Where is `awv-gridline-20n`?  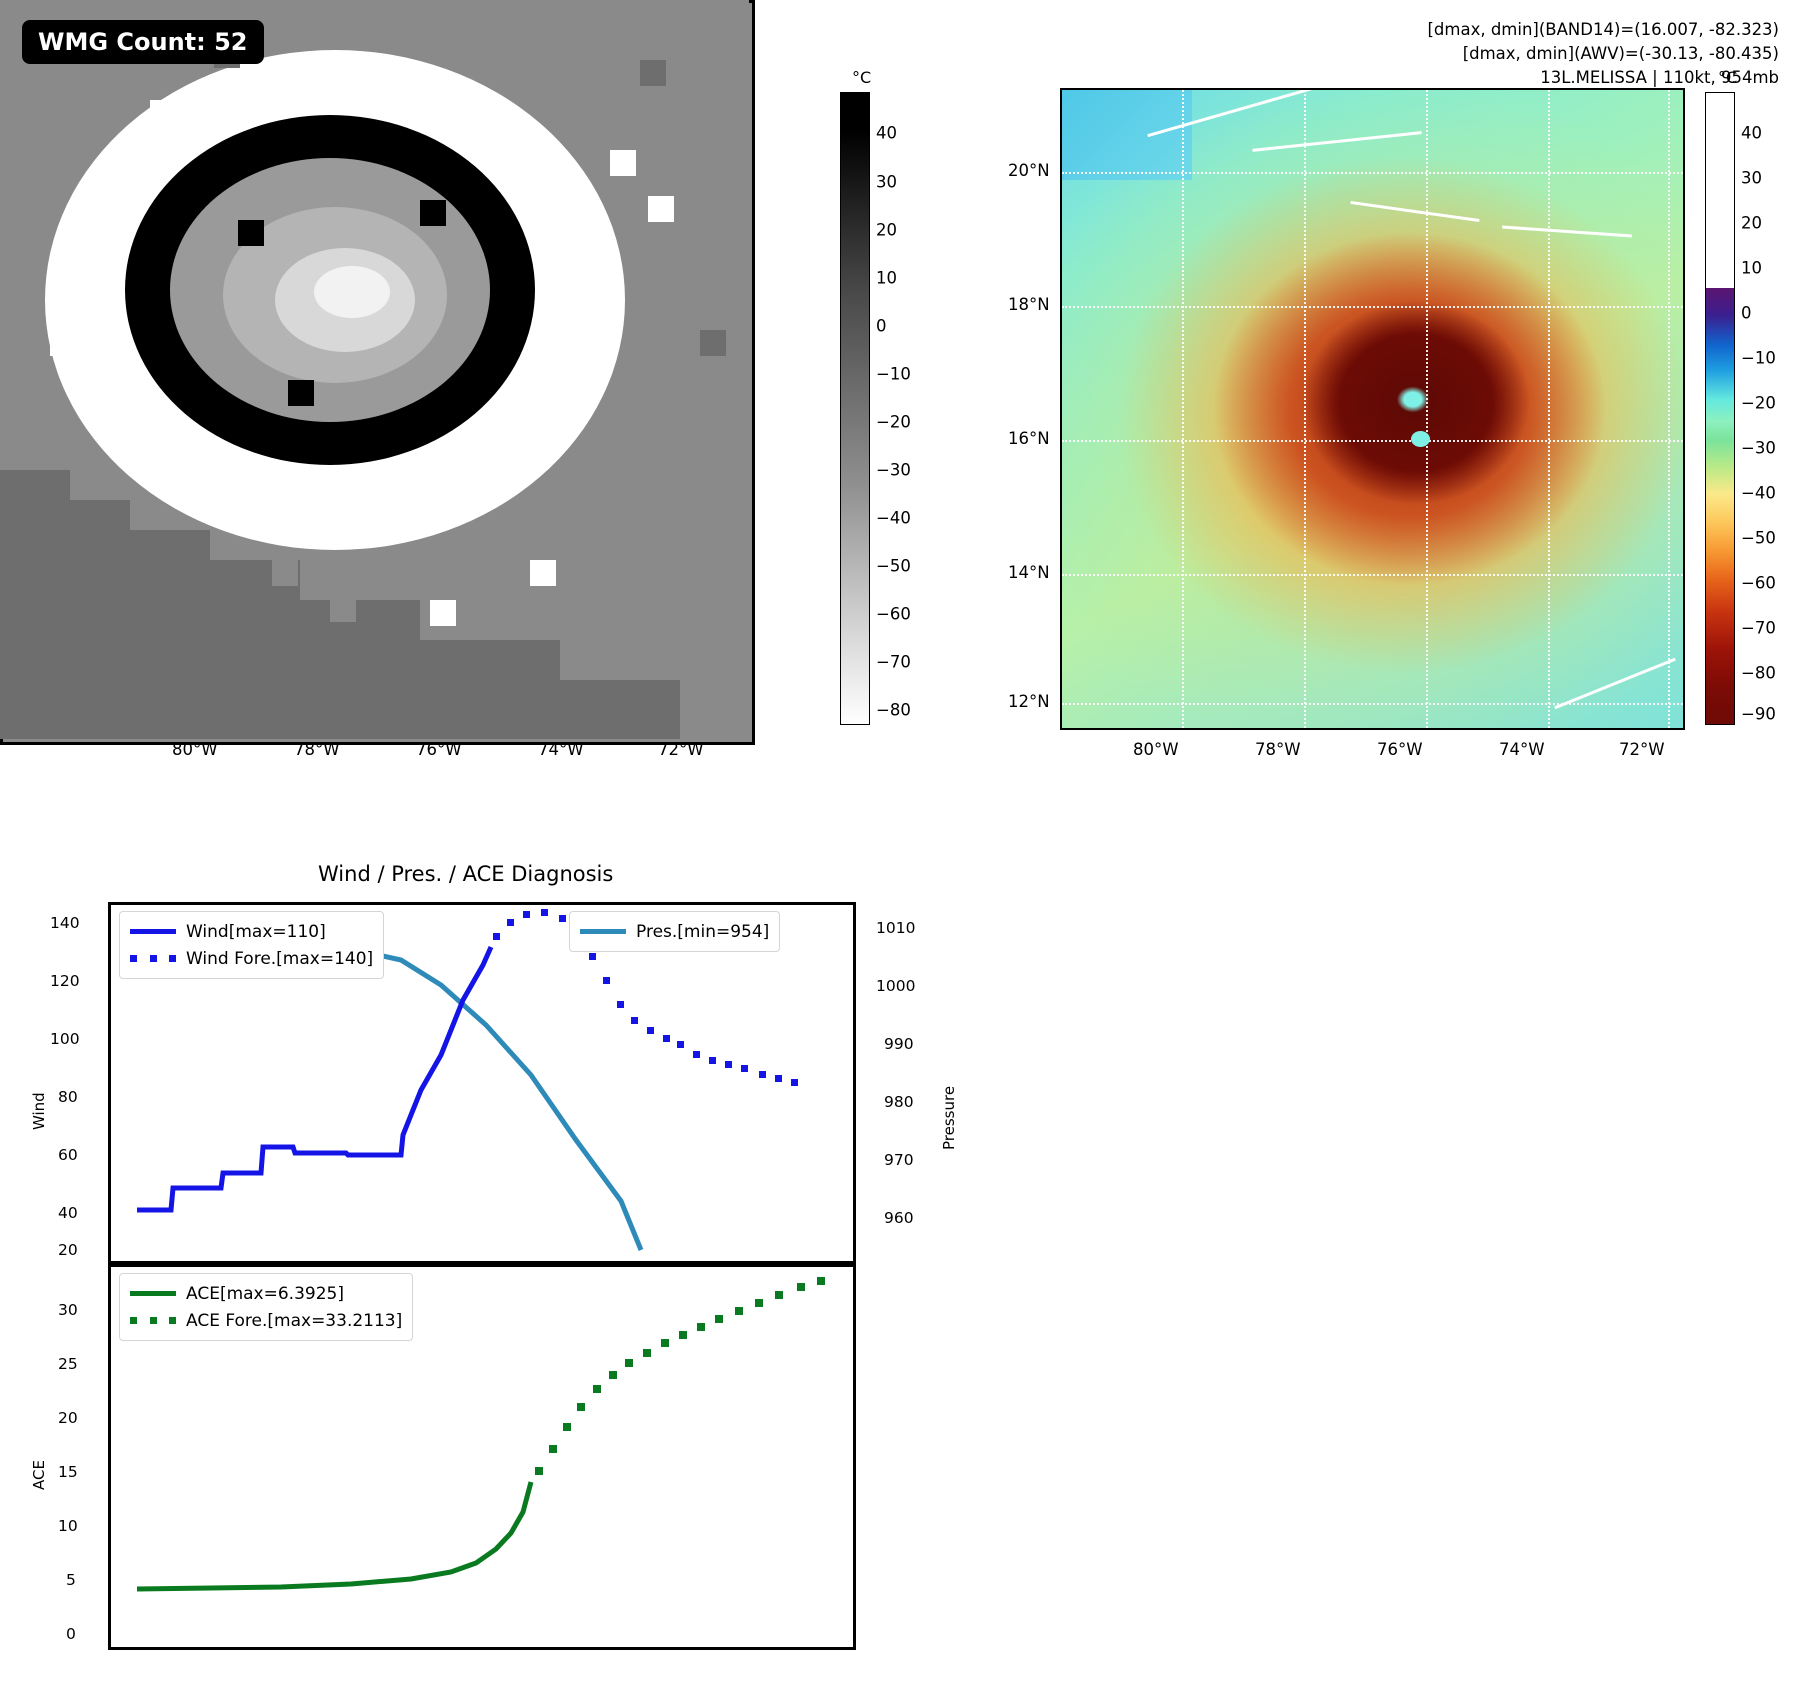 awv-gridline-20n is located at coordinates (1372, 173).